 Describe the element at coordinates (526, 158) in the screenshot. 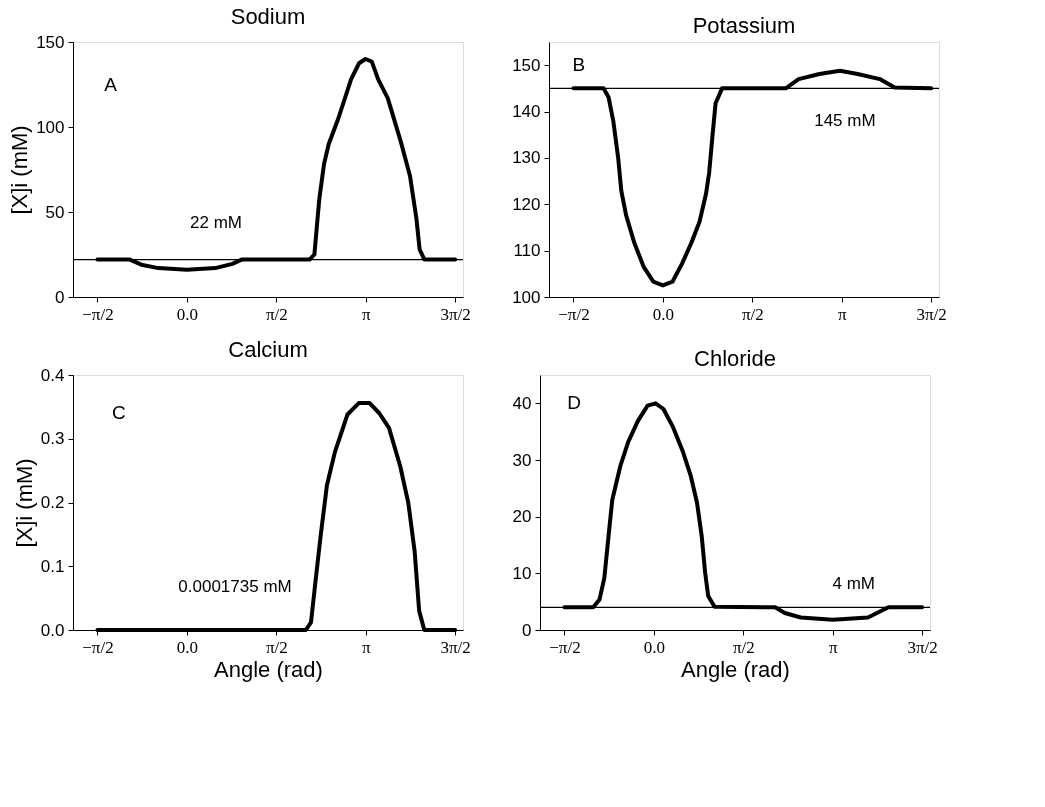

I see `y-tick-label: 130` at that location.